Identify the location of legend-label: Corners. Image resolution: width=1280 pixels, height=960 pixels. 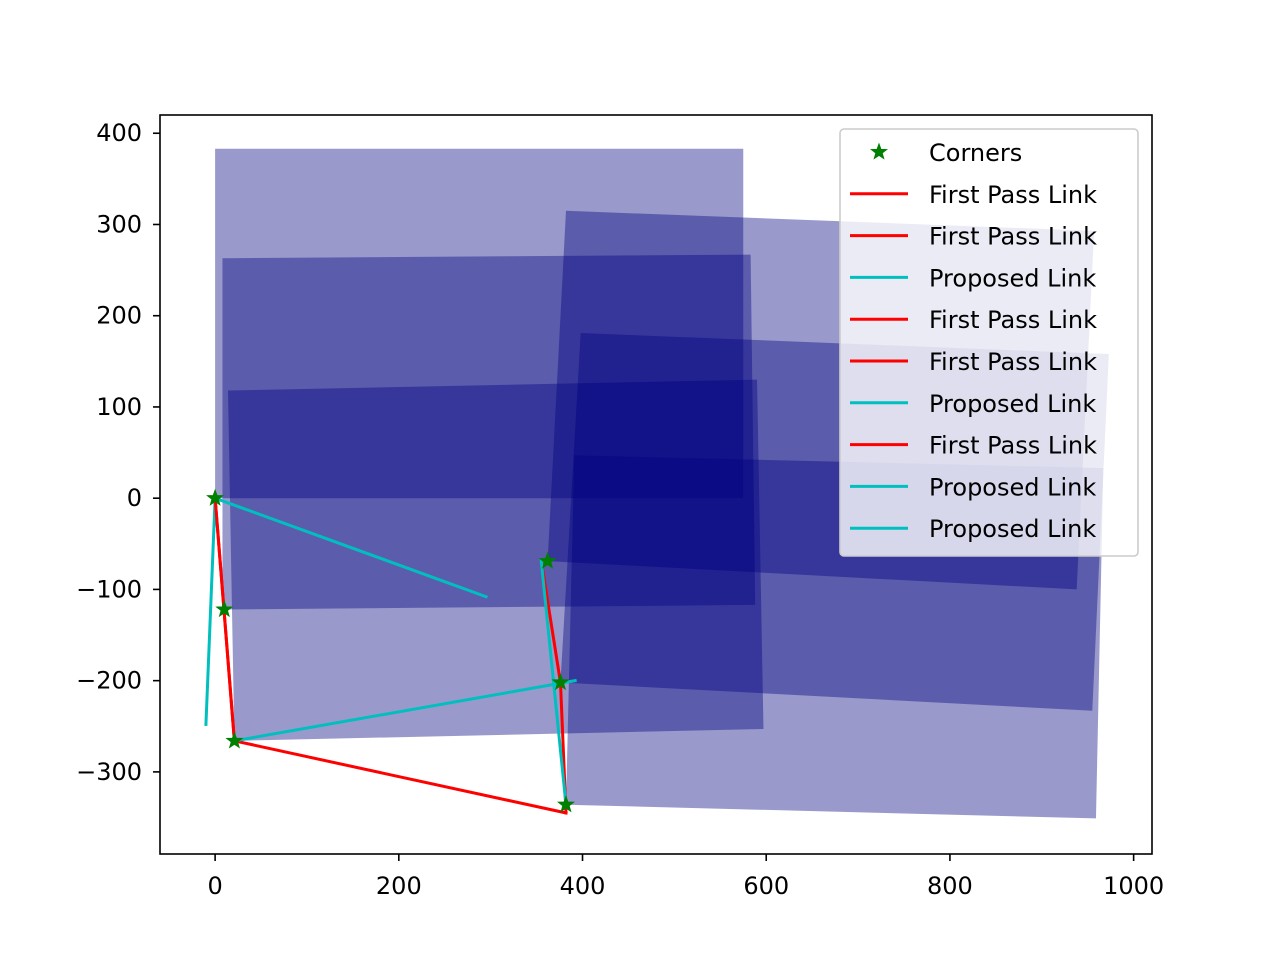
(975, 153).